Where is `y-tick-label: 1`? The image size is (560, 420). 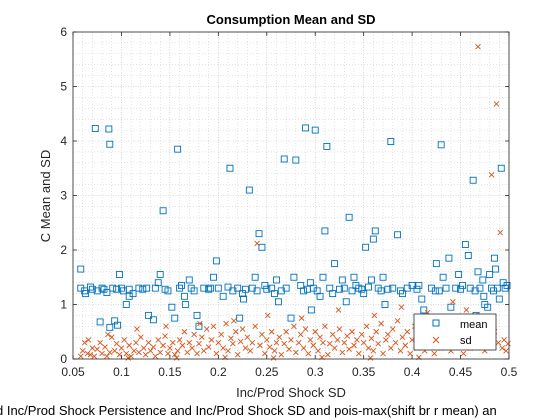 y-tick-label: 1 is located at coordinates (63, 305).